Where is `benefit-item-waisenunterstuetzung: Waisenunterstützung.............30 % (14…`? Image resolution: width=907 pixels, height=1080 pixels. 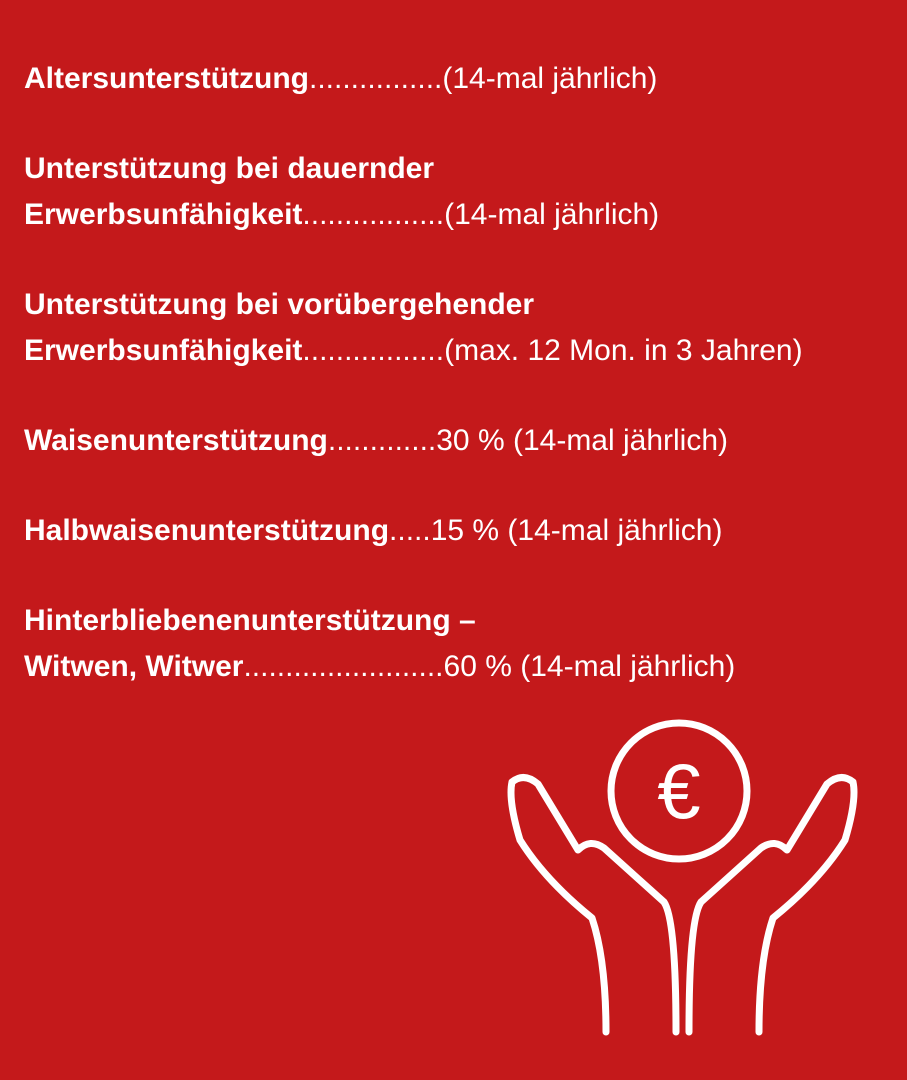
benefit-item-waisenunterstuetzung: Waisenunterstützung.............30 % (14… is located at coordinates (459, 441).